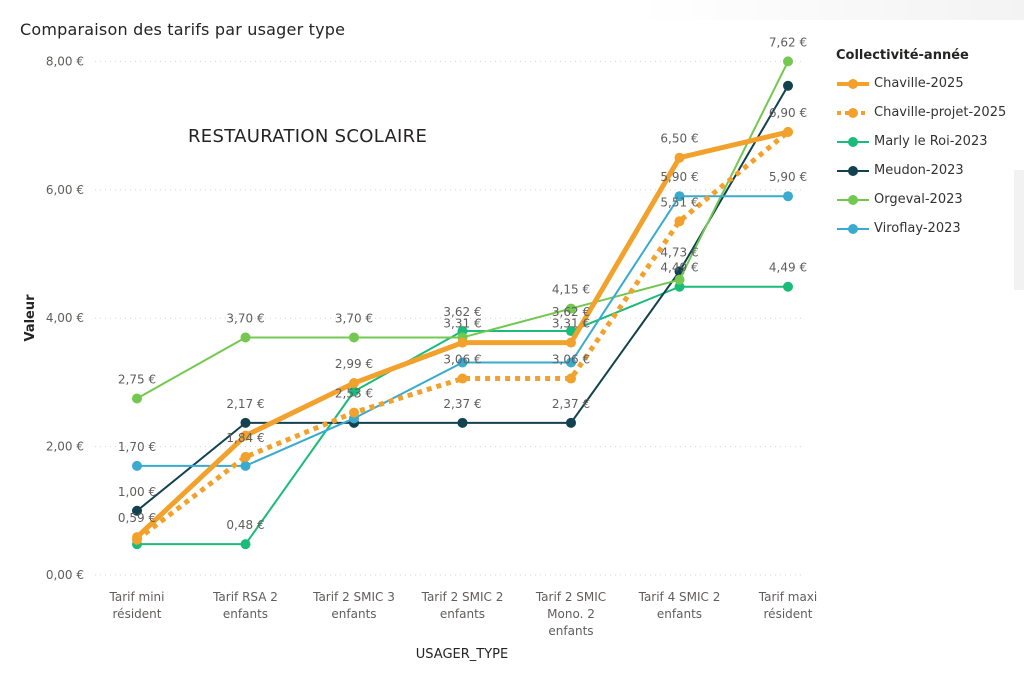 This screenshot has width=1024, height=674. Describe the element at coordinates (832, 10) in the screenshot. I see `decorative-shape-top` at that location.